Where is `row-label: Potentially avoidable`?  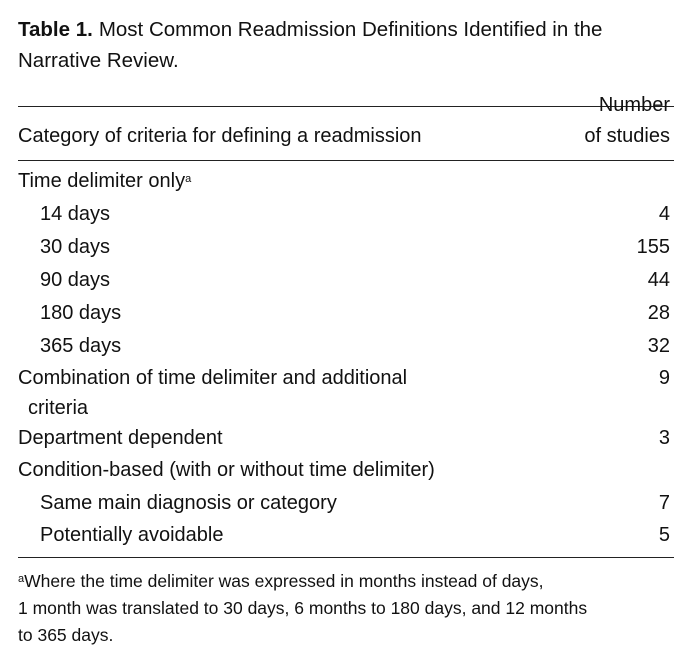 row-label: Potentially avoidable is located at coordinates (132, 535).